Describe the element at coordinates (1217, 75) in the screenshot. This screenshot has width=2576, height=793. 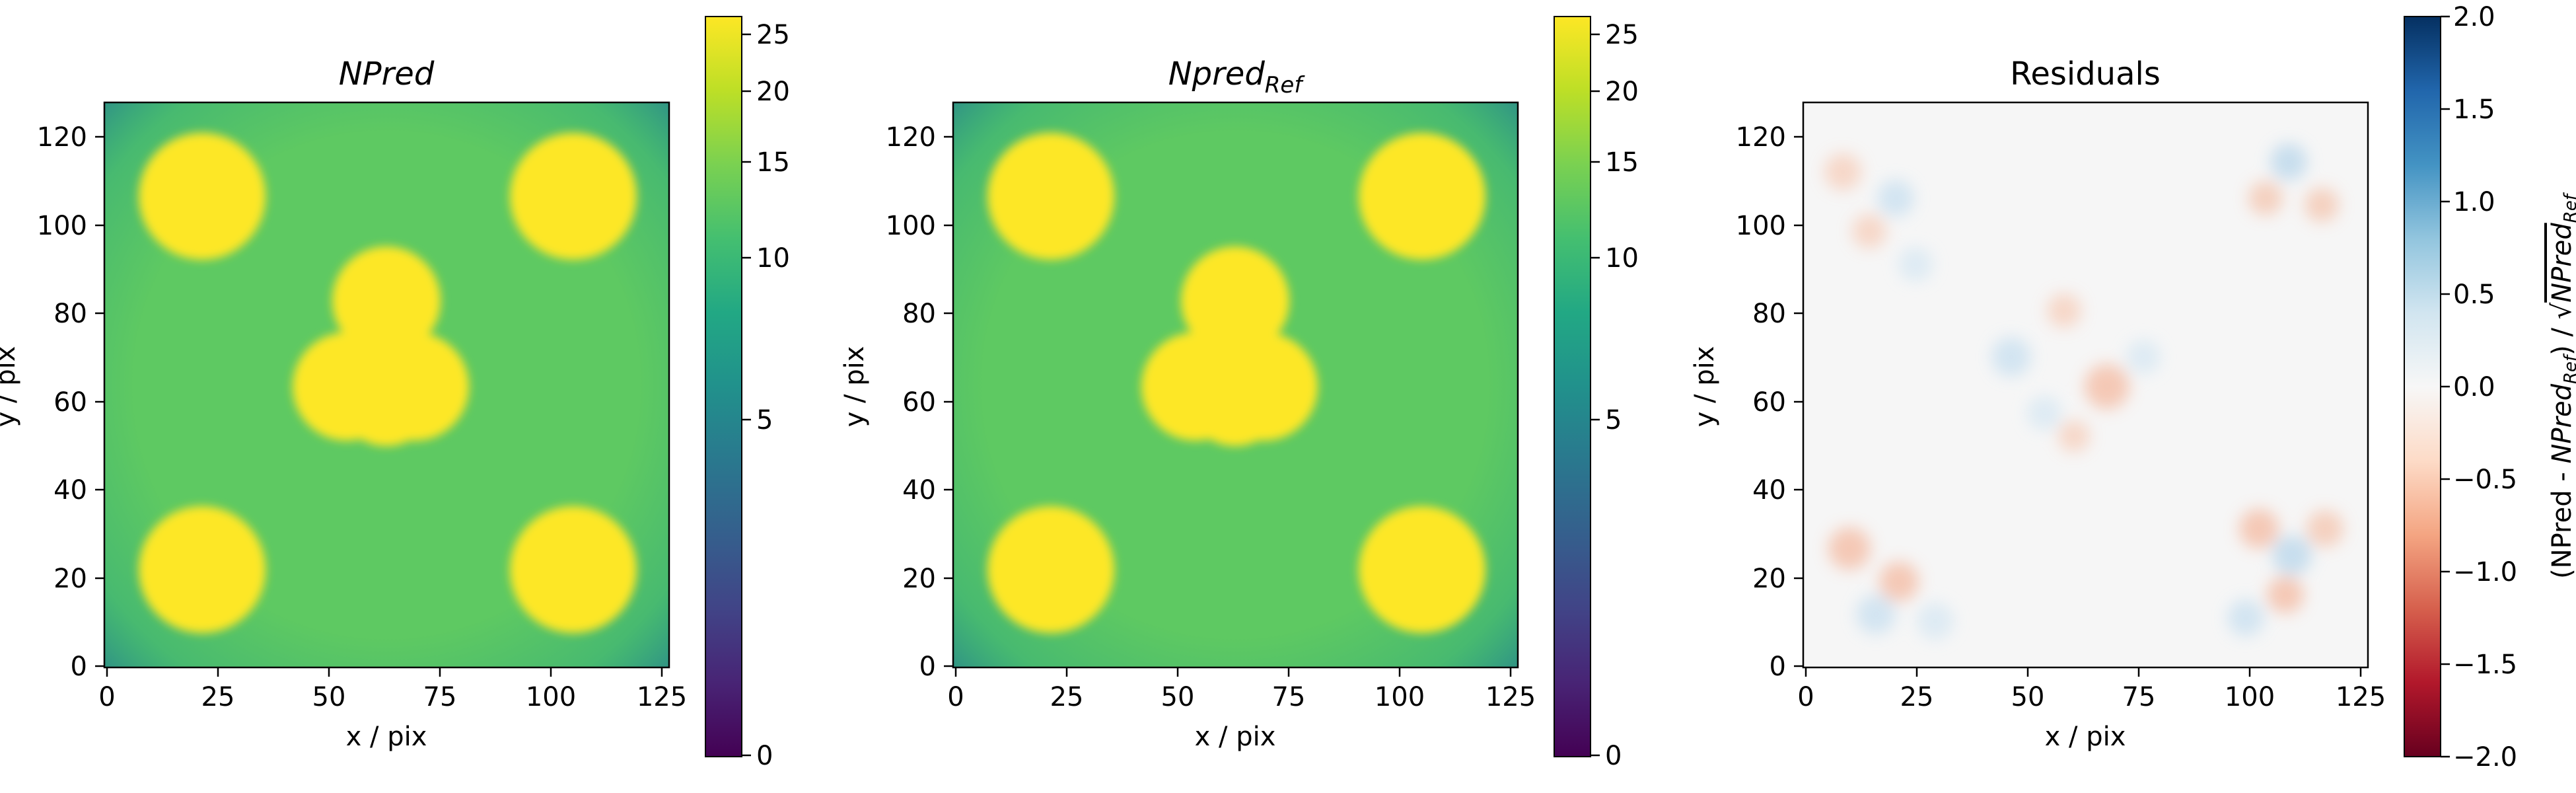
I see `title-main: Npred` at that location.